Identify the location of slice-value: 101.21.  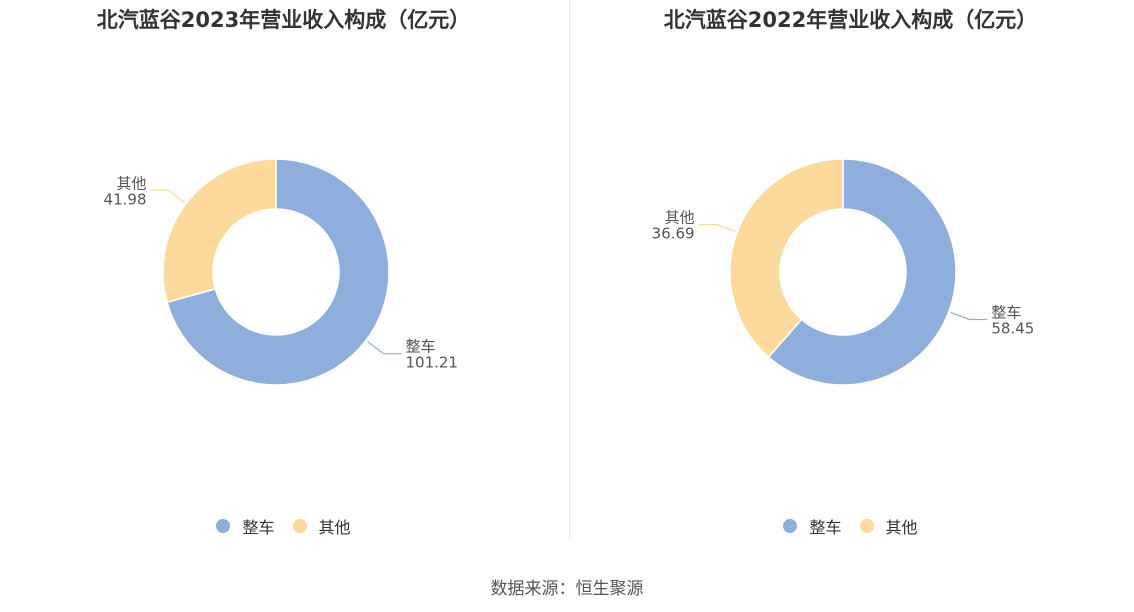
(431, 363).